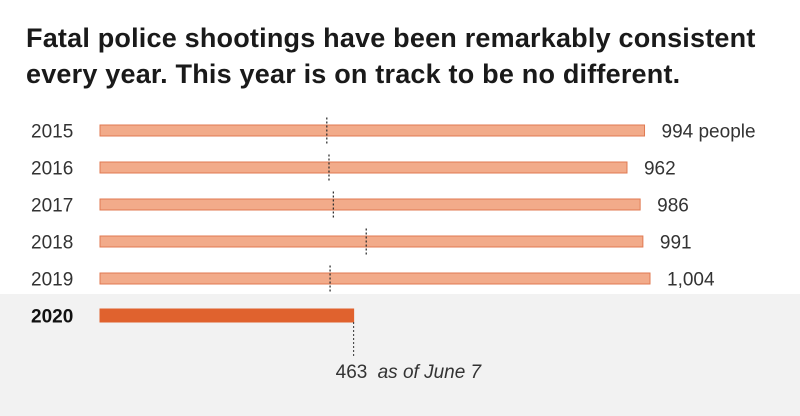  What do you see at coordinates (52, 206) in the screenshot?
I see `category-label-2017: 2017` at bounding box center [52, 206].